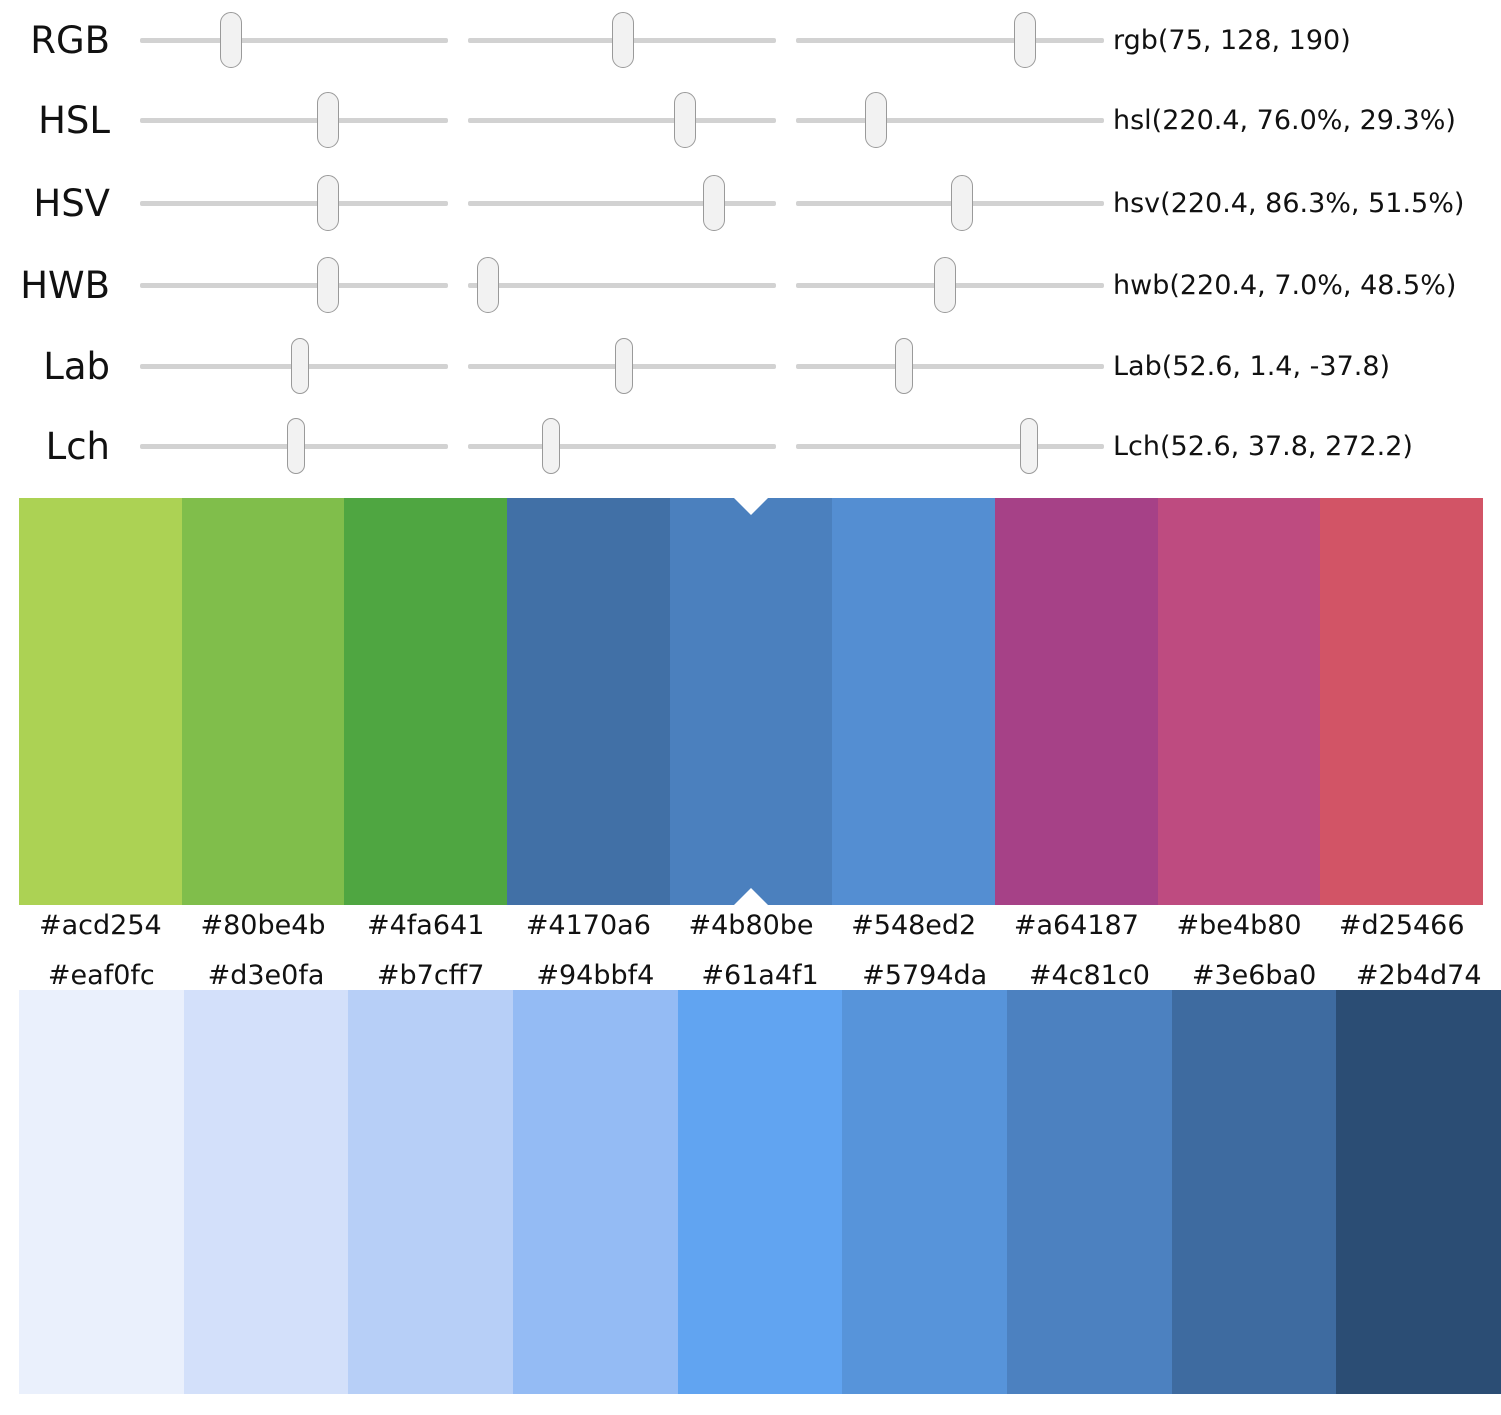 This screenshot has height=1415, width=1501. I want to click on slider-row-hwb: HWB hwb(220.4, 7.0%, 48.5%), so click(750, 285).